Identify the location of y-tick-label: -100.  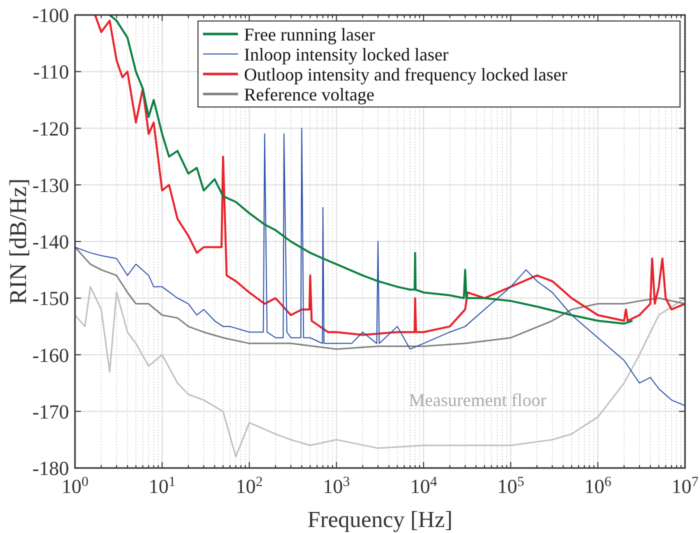
(50, 16).